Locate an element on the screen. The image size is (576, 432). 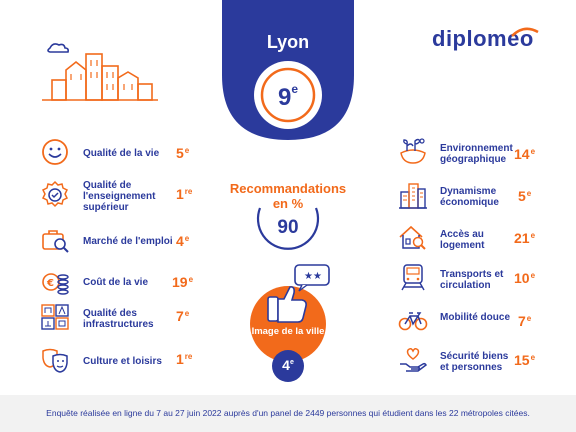
criteria-rank-culture: 1re is located at coordinates (184, 359).